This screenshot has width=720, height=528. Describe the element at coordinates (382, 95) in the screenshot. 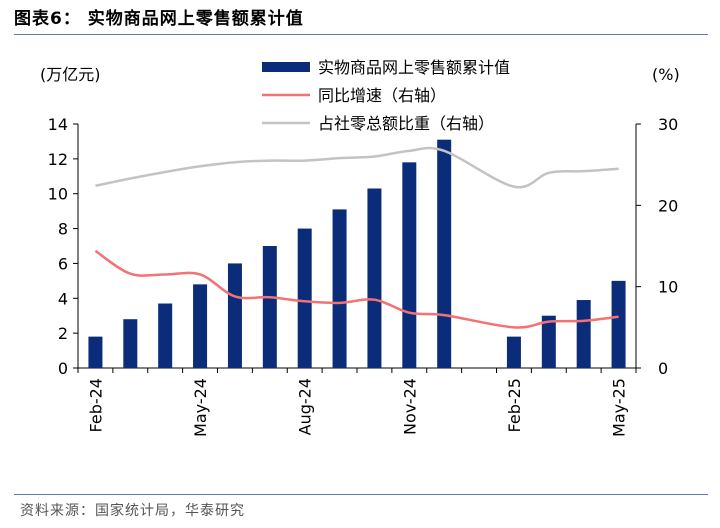

I see `legend-label: 同比增速（右轴）` at that location.